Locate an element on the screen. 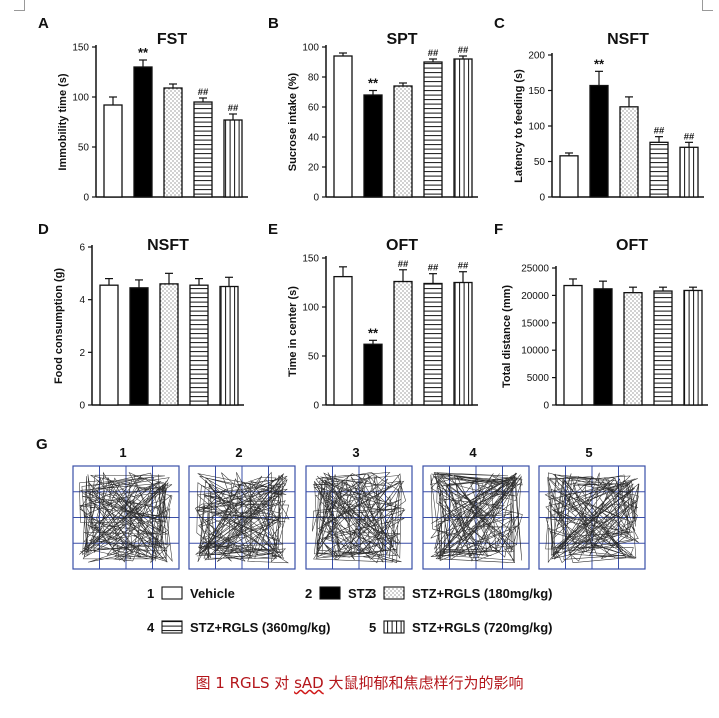  panel-letter: F is located at coordinates (498, 229).